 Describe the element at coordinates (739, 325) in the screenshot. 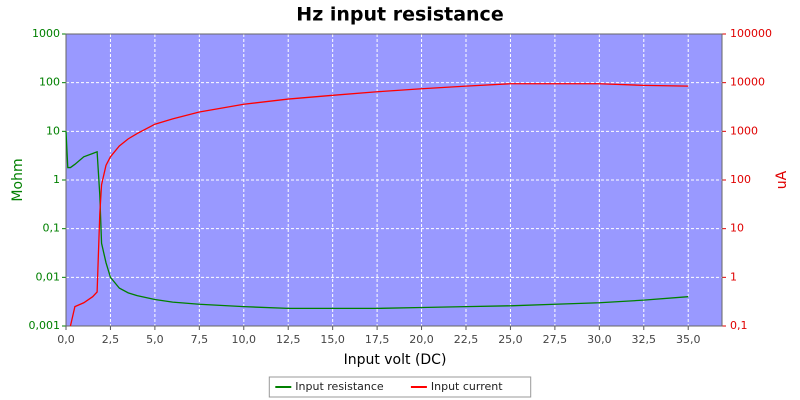

I see `y2-tick-label: 0,1` at that location.